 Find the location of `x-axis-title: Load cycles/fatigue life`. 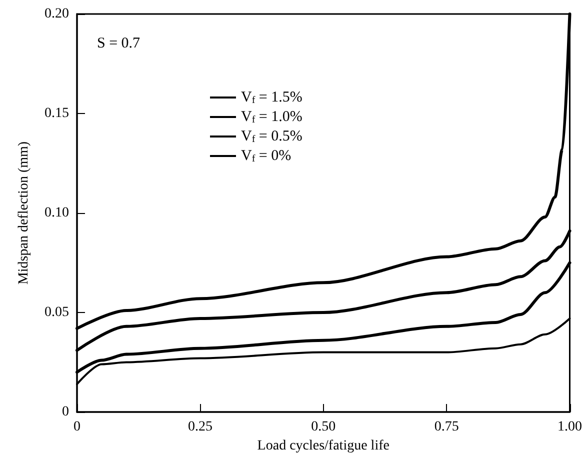

x-axis-title: Load cycles/fatigue life is located at coordinates (323, 446).